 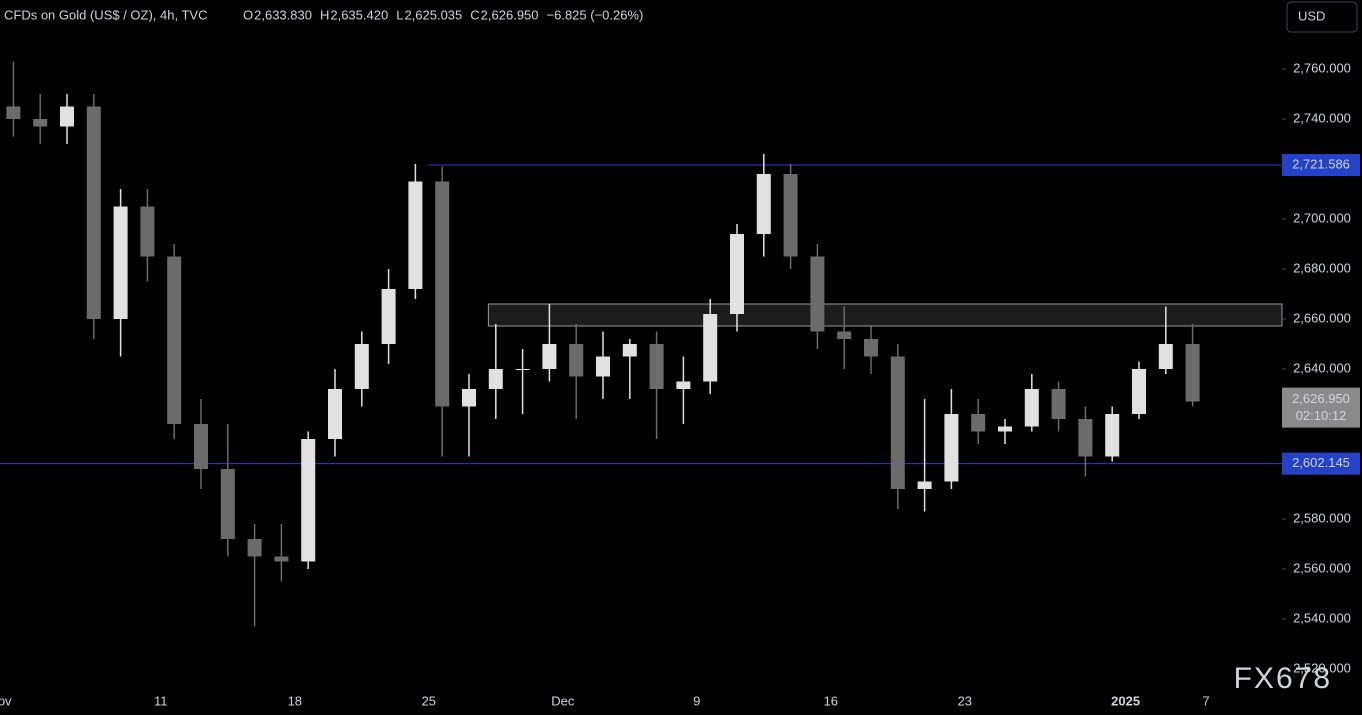 What do you see at coordinates (324, 14) in the screenshot?
I see `quote-key: H` at bounding box center [324, 14].